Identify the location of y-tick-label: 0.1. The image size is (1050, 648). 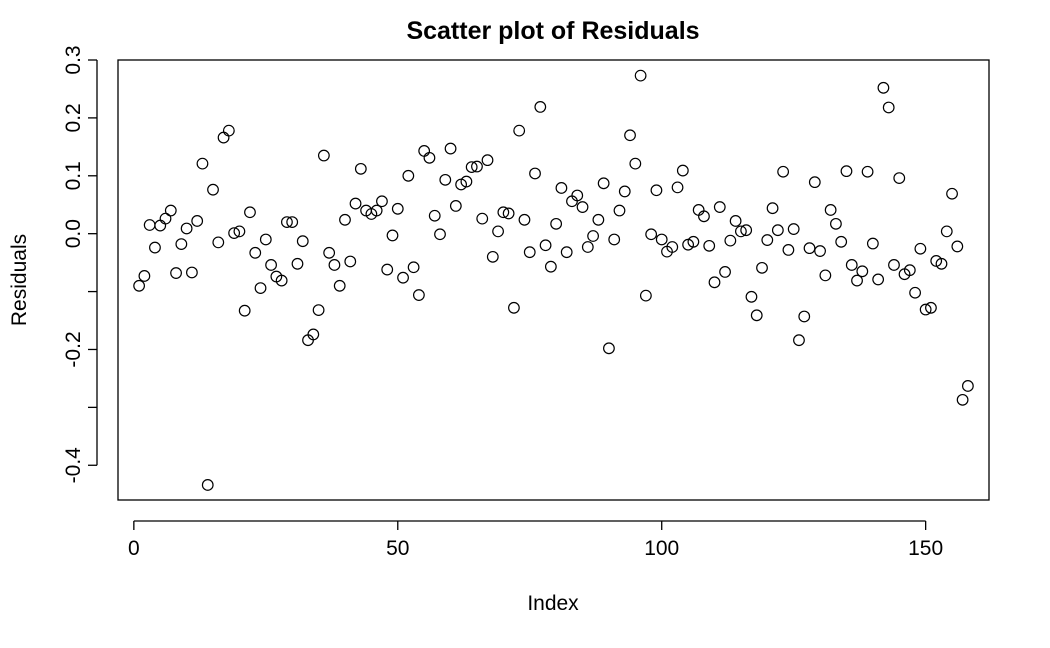
(73, 175).